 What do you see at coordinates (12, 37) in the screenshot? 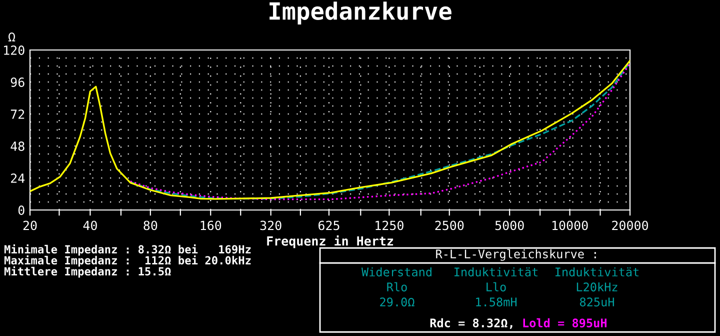
I see `y-axis-title: Ω` at bounding box center [12, 37].